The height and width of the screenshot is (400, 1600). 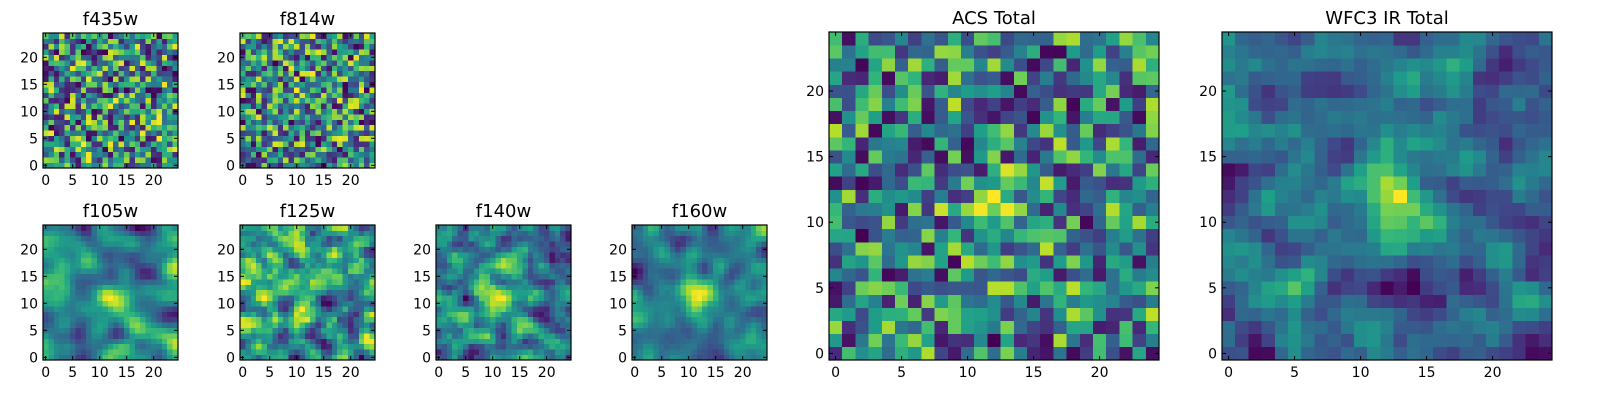 I want to click on x-tick-label: 0, so click(x=634, y=373).